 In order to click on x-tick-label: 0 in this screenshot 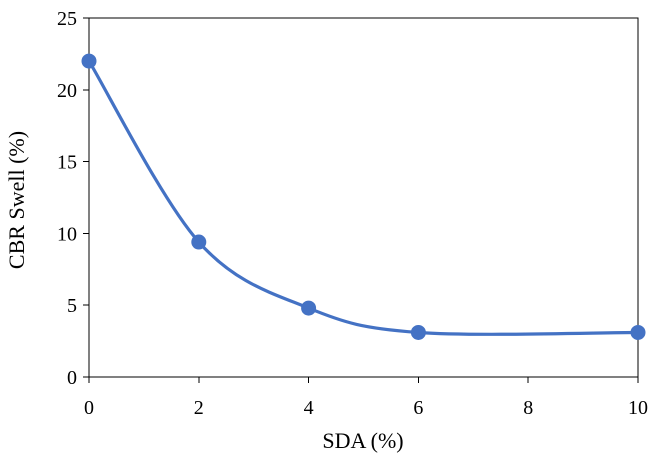, I will do `click(89, 408)`.